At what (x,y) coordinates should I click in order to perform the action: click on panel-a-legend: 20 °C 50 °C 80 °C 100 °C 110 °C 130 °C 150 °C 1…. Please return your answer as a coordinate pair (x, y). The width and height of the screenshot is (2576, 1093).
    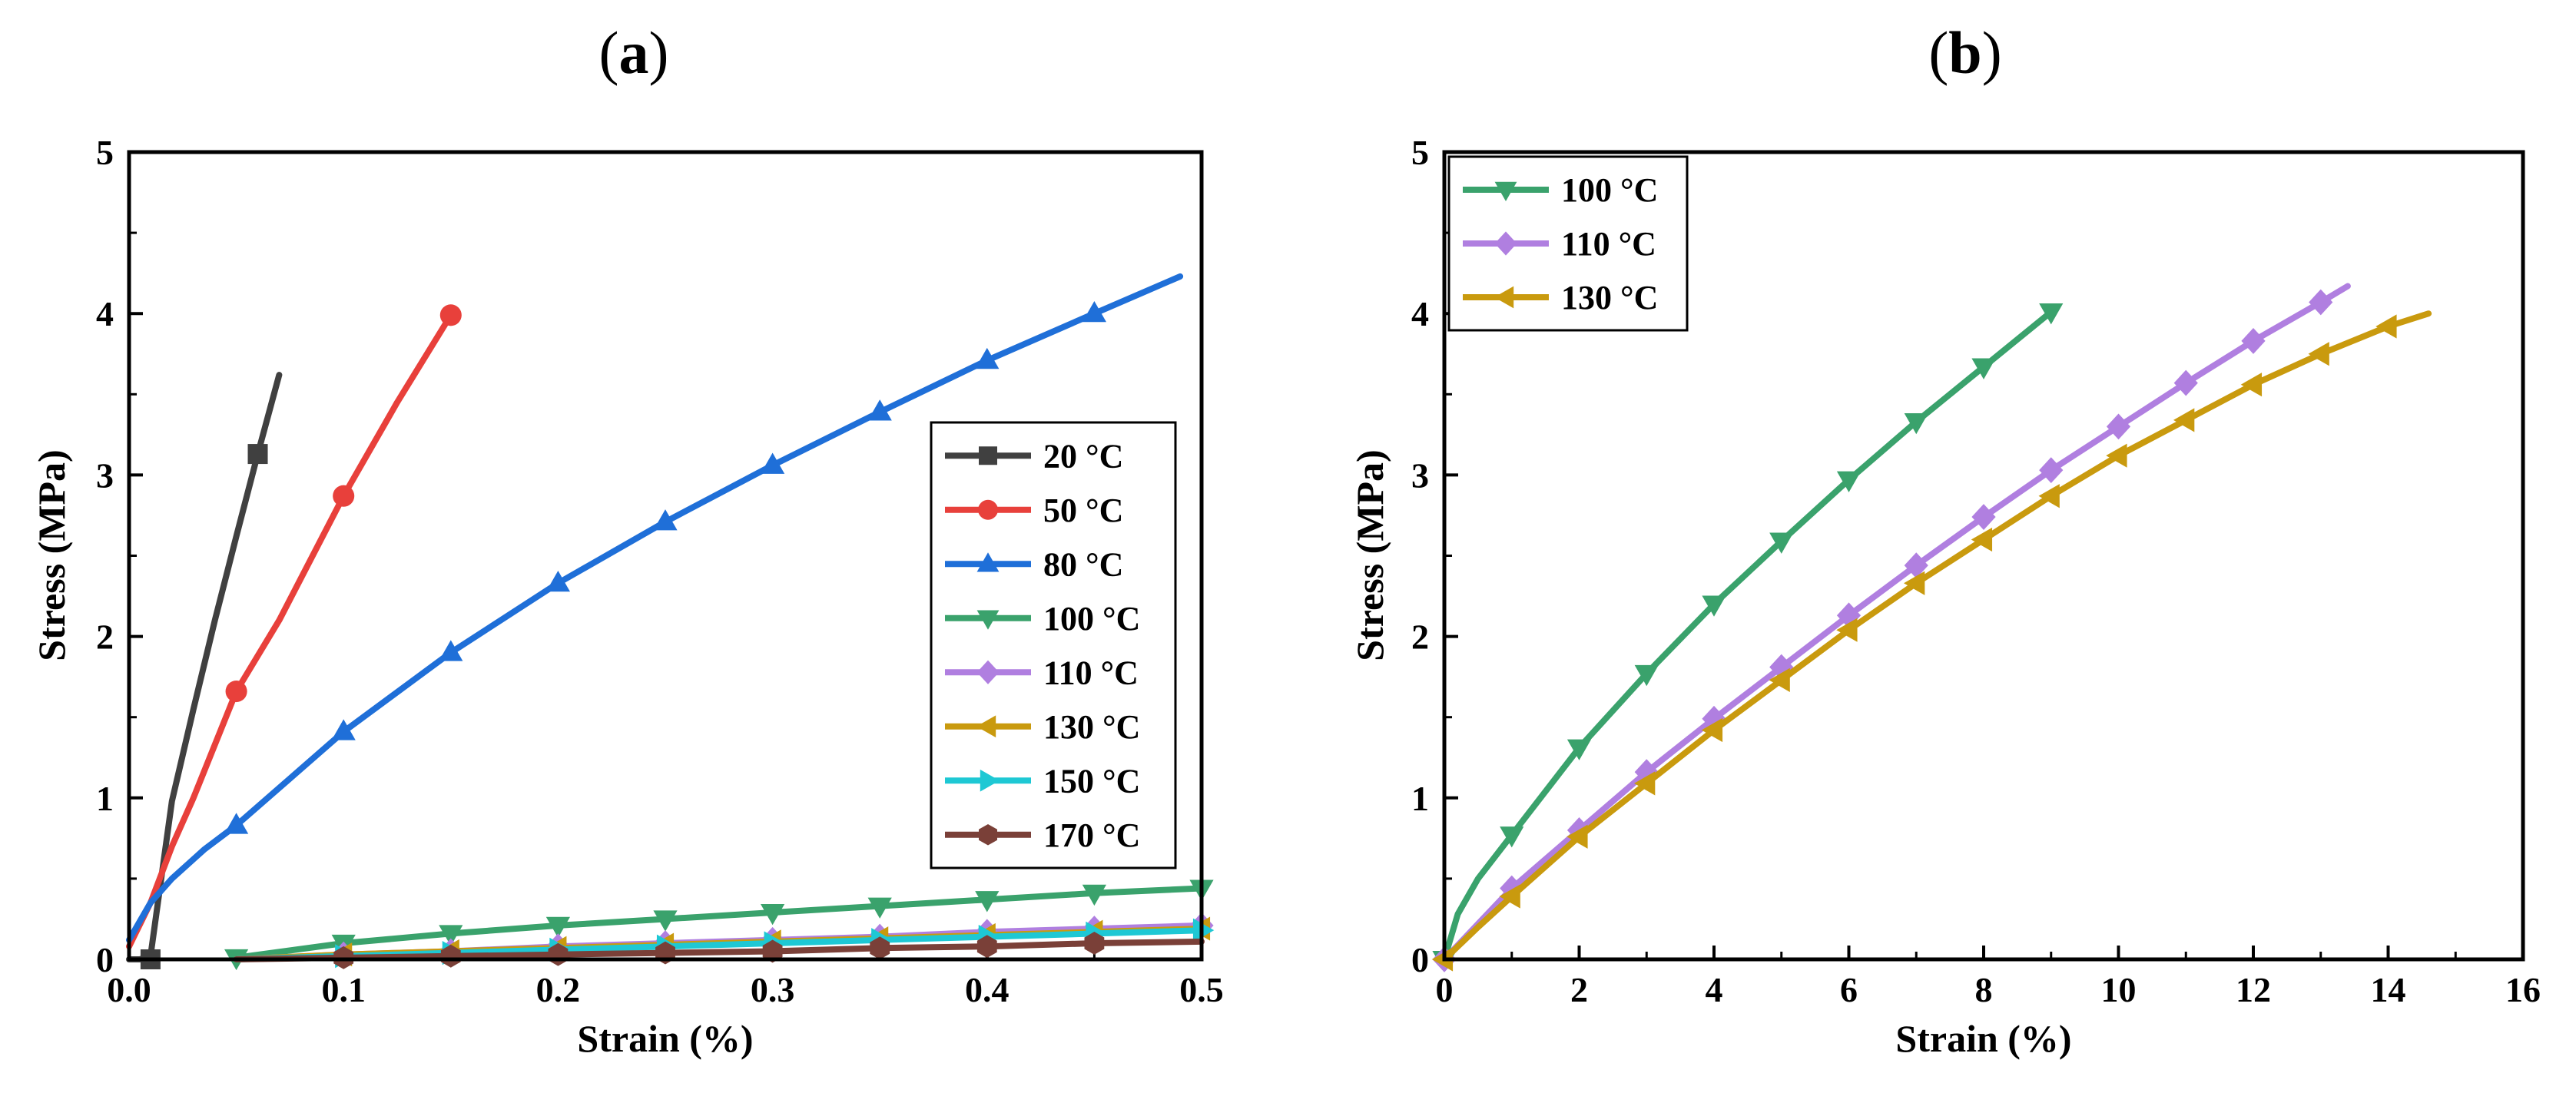
    Looking at the image, I should click on (1053, 645).